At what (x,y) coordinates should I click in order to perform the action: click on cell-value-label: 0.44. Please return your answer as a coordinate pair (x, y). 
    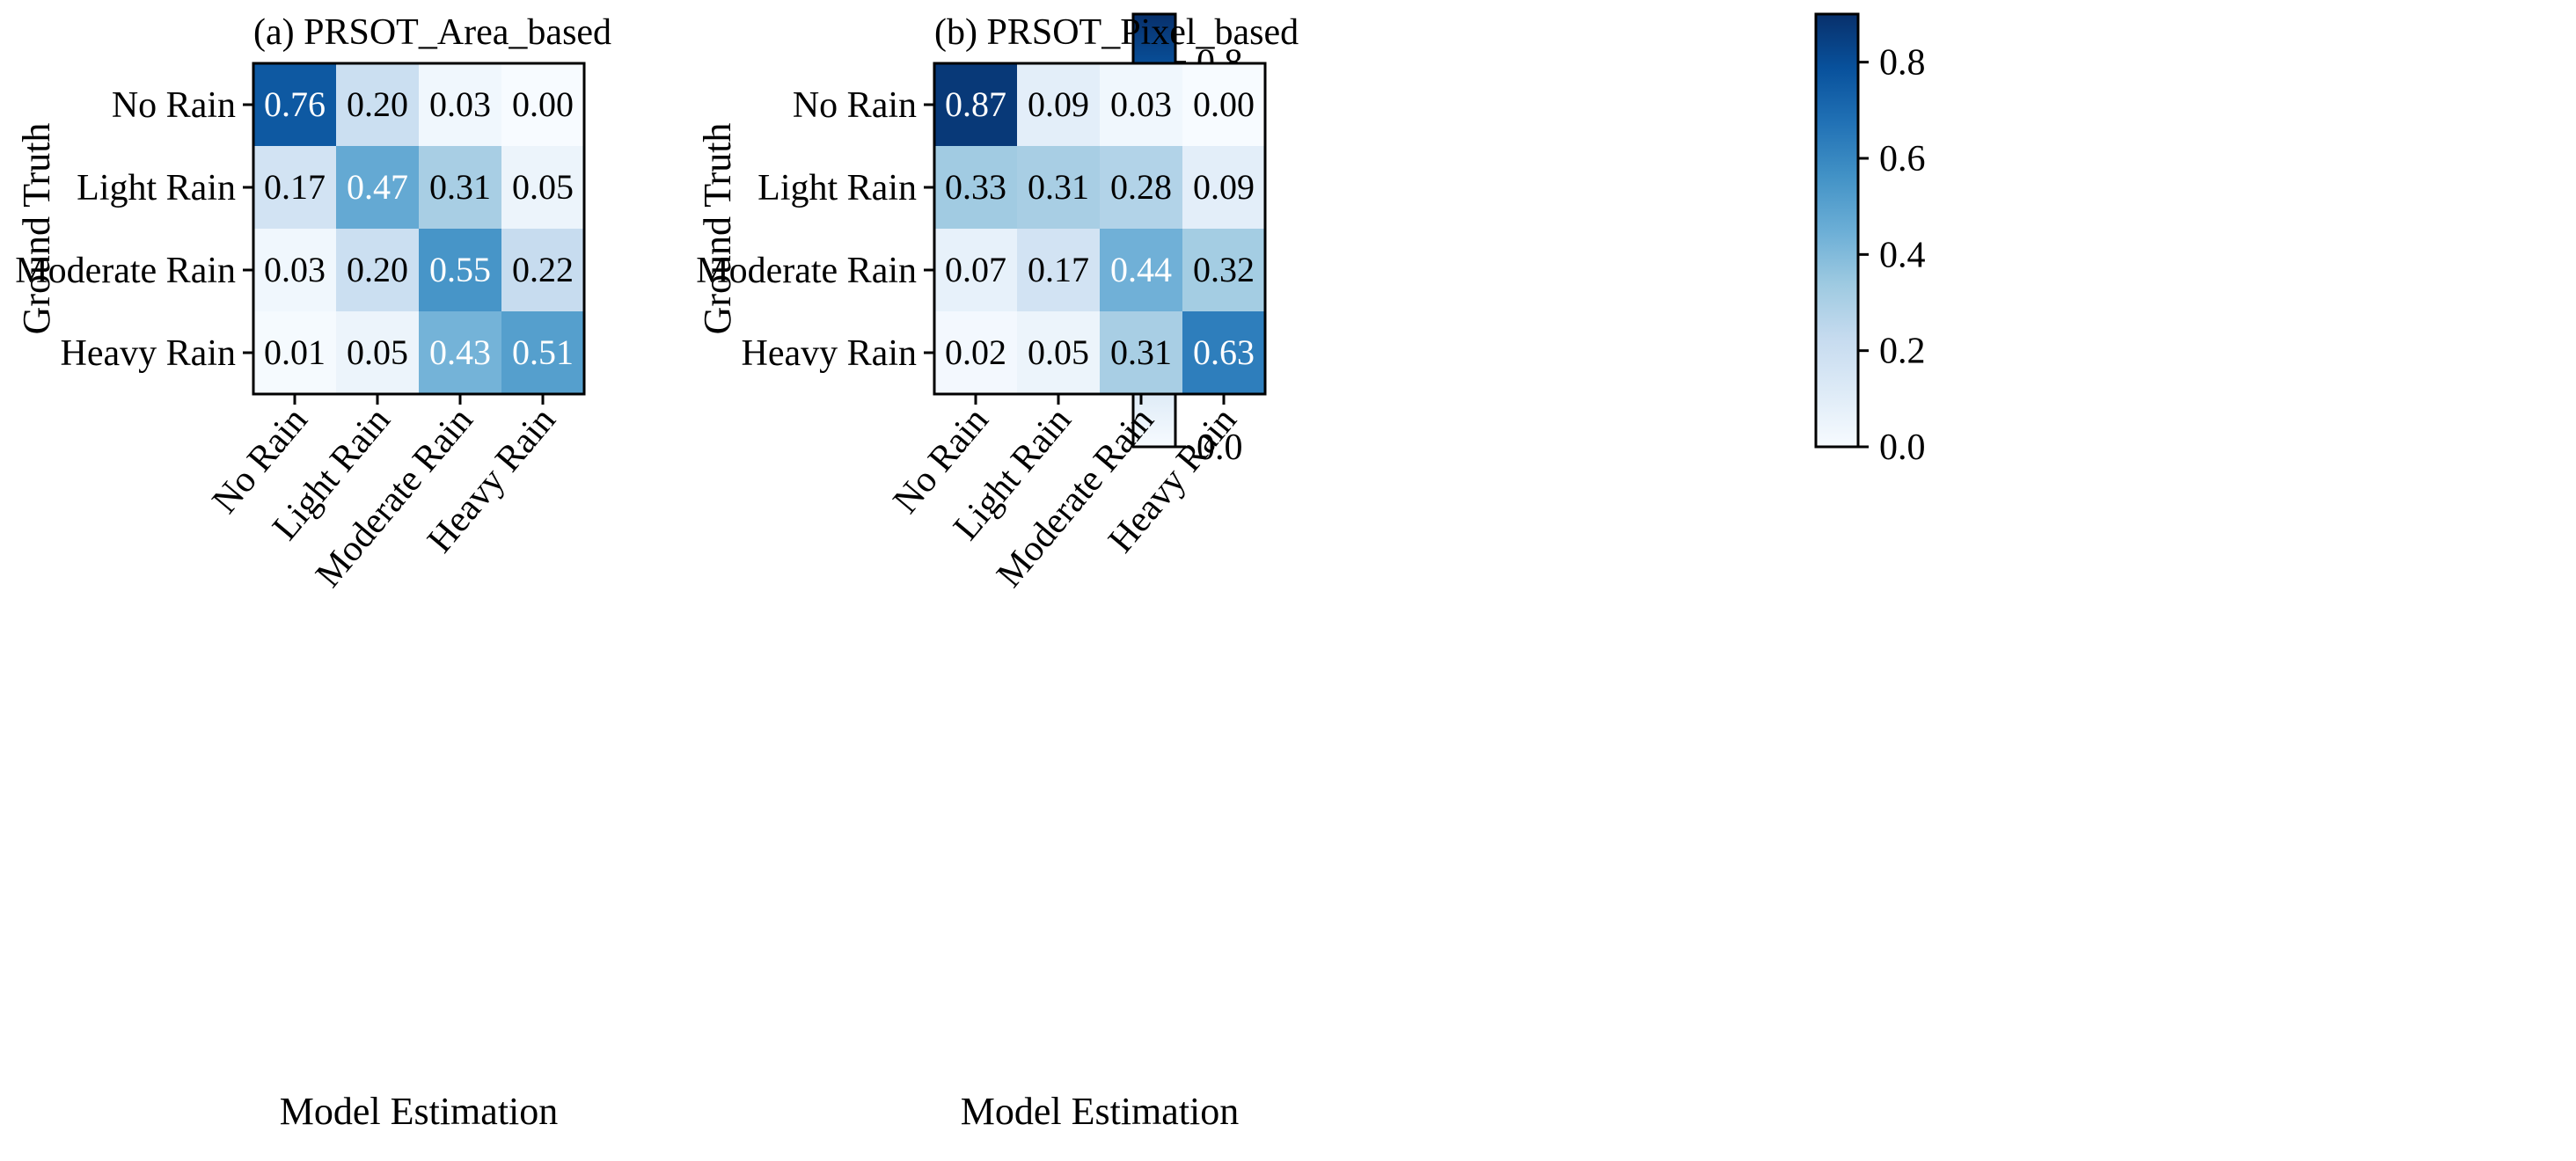
    Looking at the image, I should click on (1141, 269).